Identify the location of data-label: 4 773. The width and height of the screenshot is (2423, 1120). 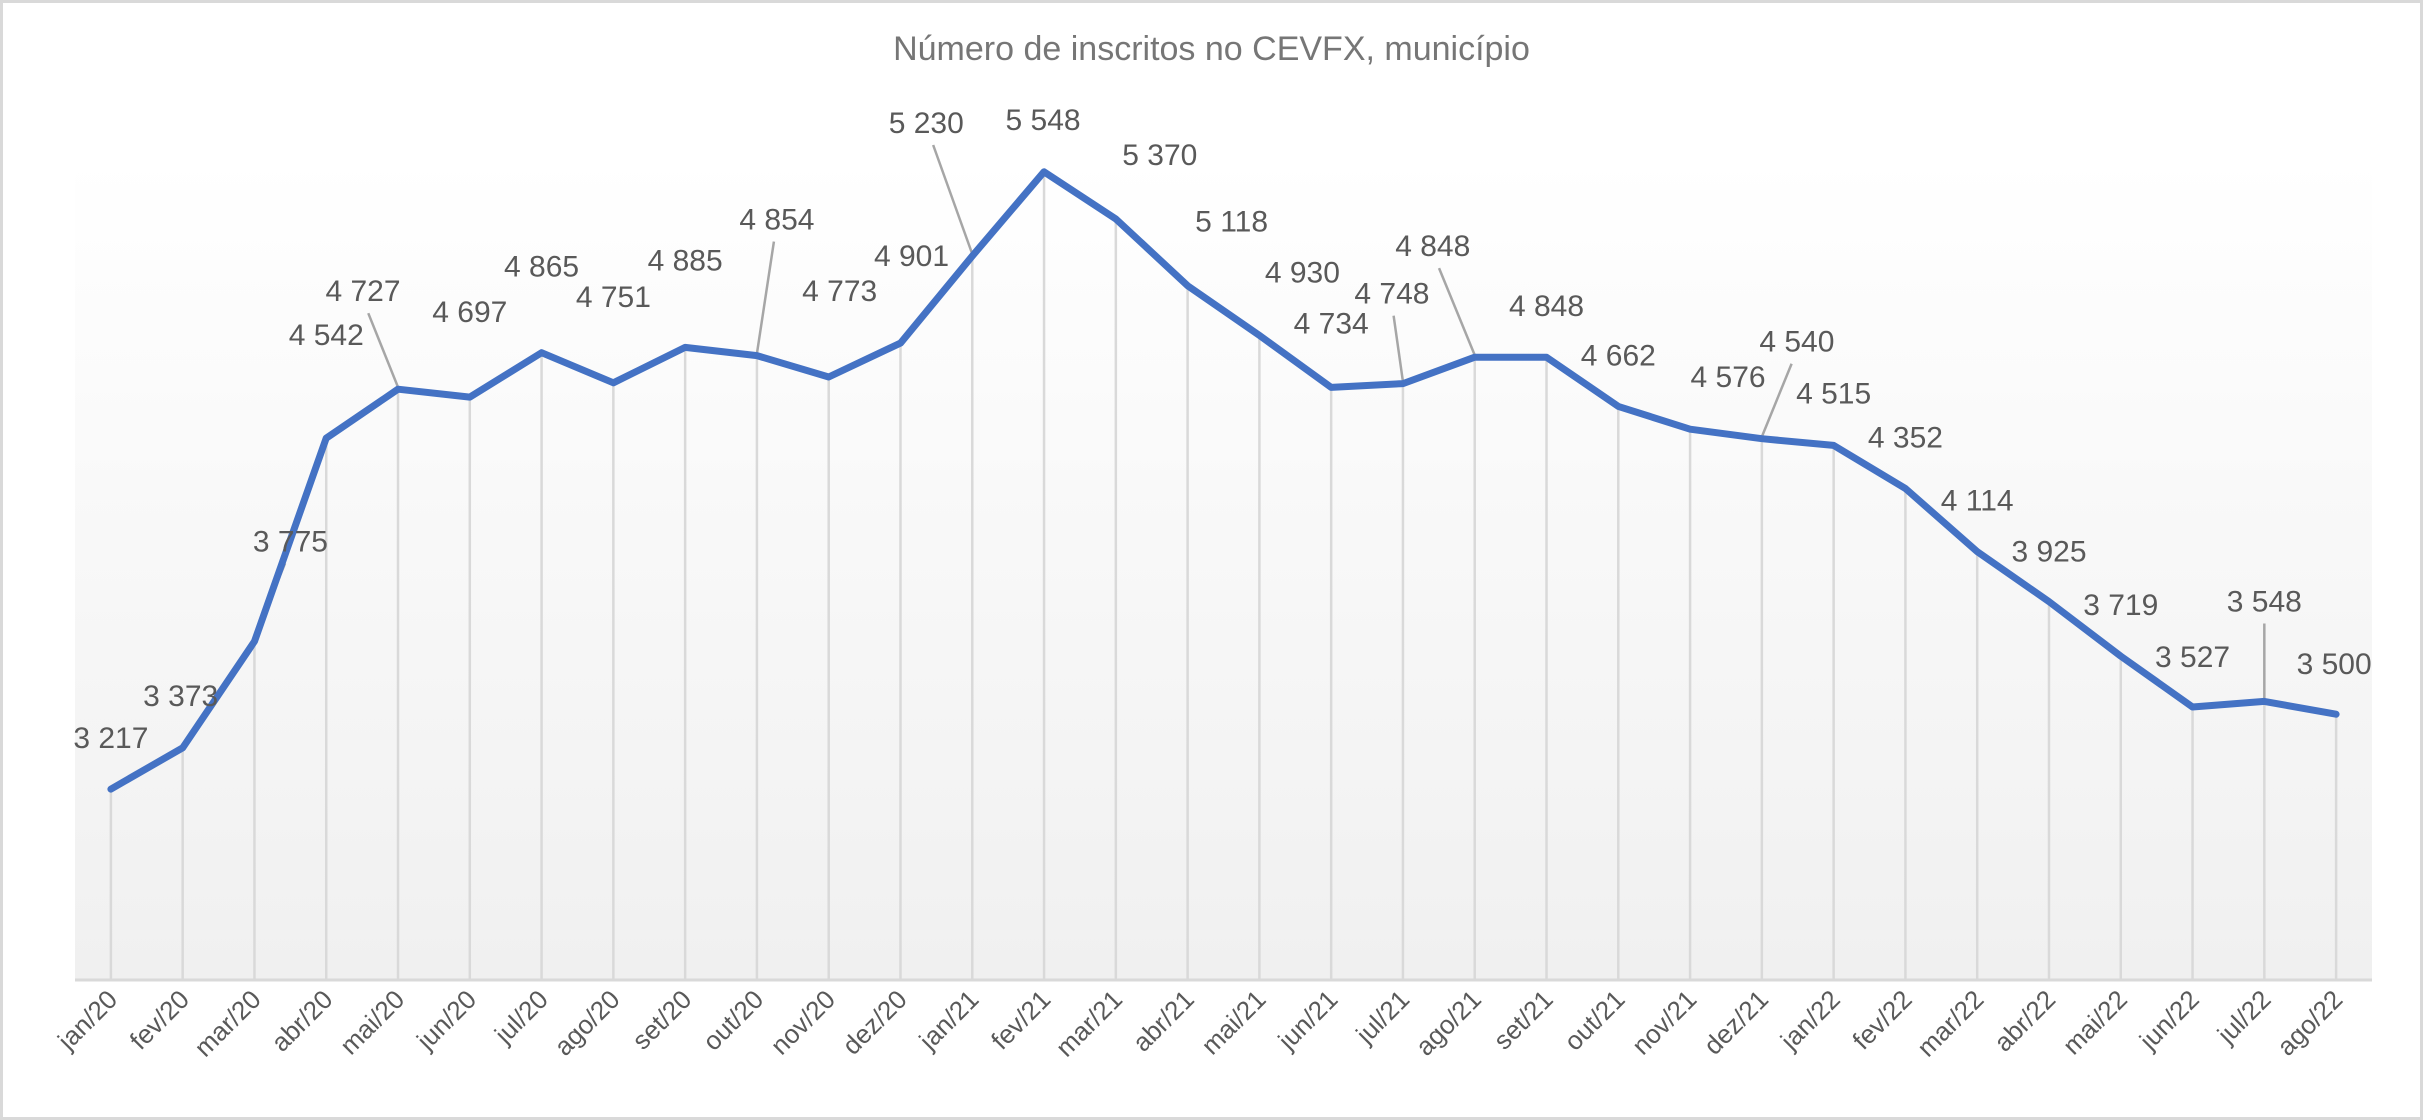
(839, 291).